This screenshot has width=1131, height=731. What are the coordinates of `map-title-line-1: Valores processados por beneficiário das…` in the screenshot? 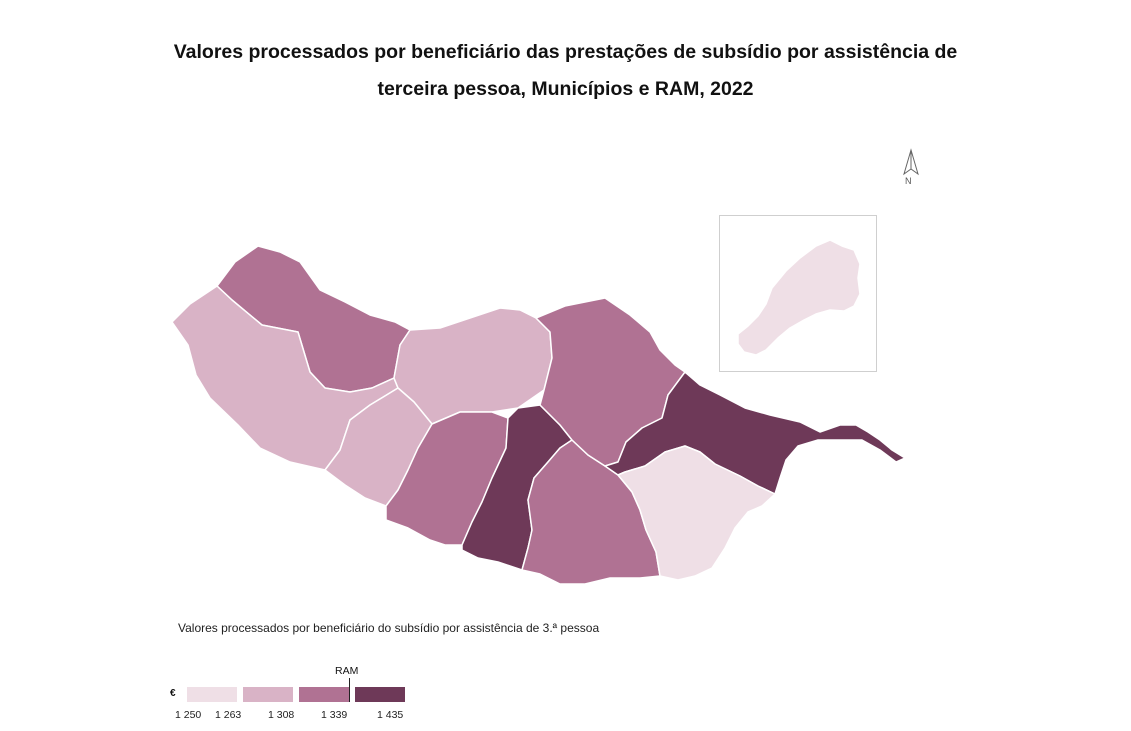 It's located at (565, 52).